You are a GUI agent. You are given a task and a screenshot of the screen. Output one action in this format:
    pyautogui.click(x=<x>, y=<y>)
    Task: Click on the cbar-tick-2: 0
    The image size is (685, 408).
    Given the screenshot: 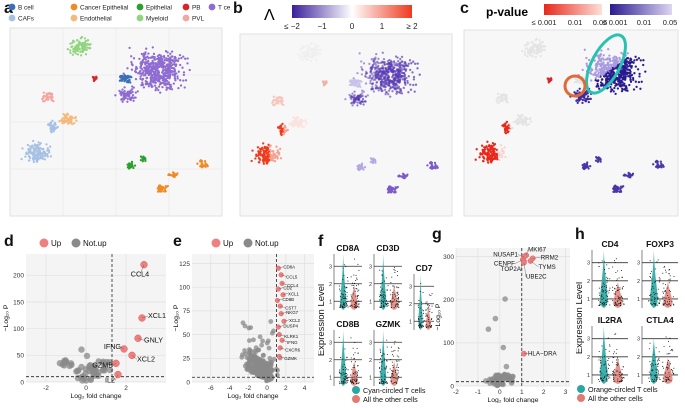 What is the action you would take?
    pyautogui.click(x=352, y=26)
    